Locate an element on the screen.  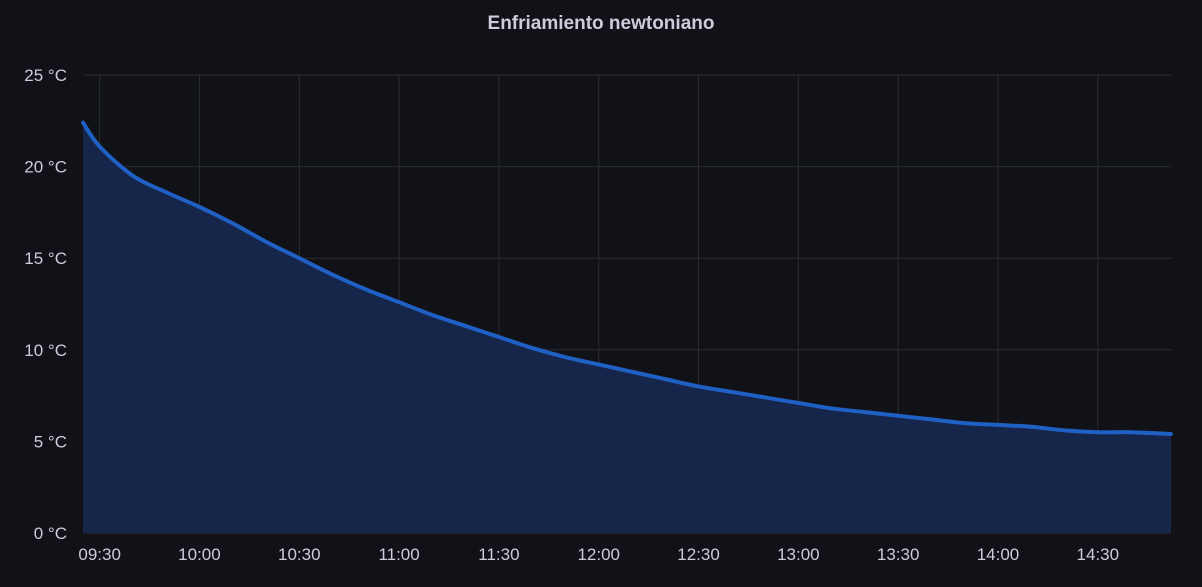
x-tick-label: 14:00 is located at coordinates (998, 554).